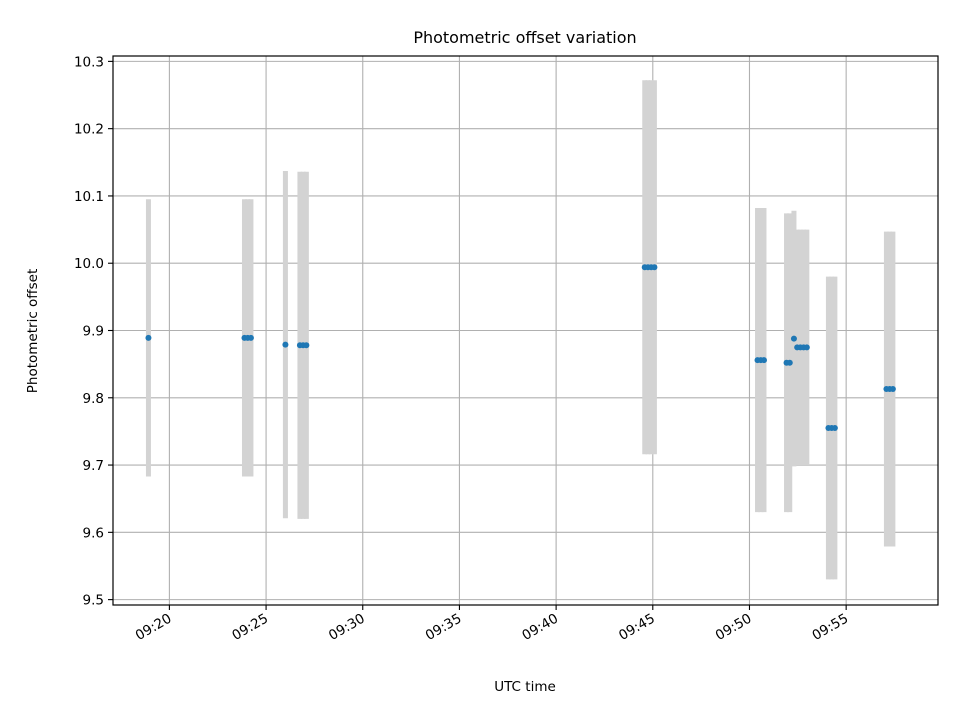 The image size is (960, 720). I want to click on y-tick-label: 9.7, so click(93, 466).